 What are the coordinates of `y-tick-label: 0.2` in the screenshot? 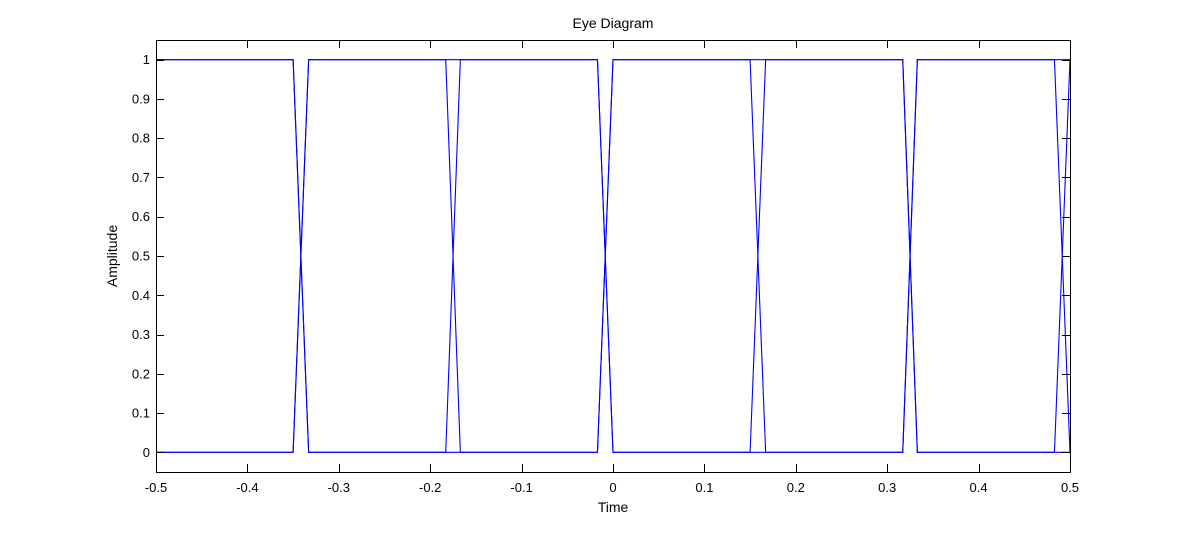 It's located at (141, 373).